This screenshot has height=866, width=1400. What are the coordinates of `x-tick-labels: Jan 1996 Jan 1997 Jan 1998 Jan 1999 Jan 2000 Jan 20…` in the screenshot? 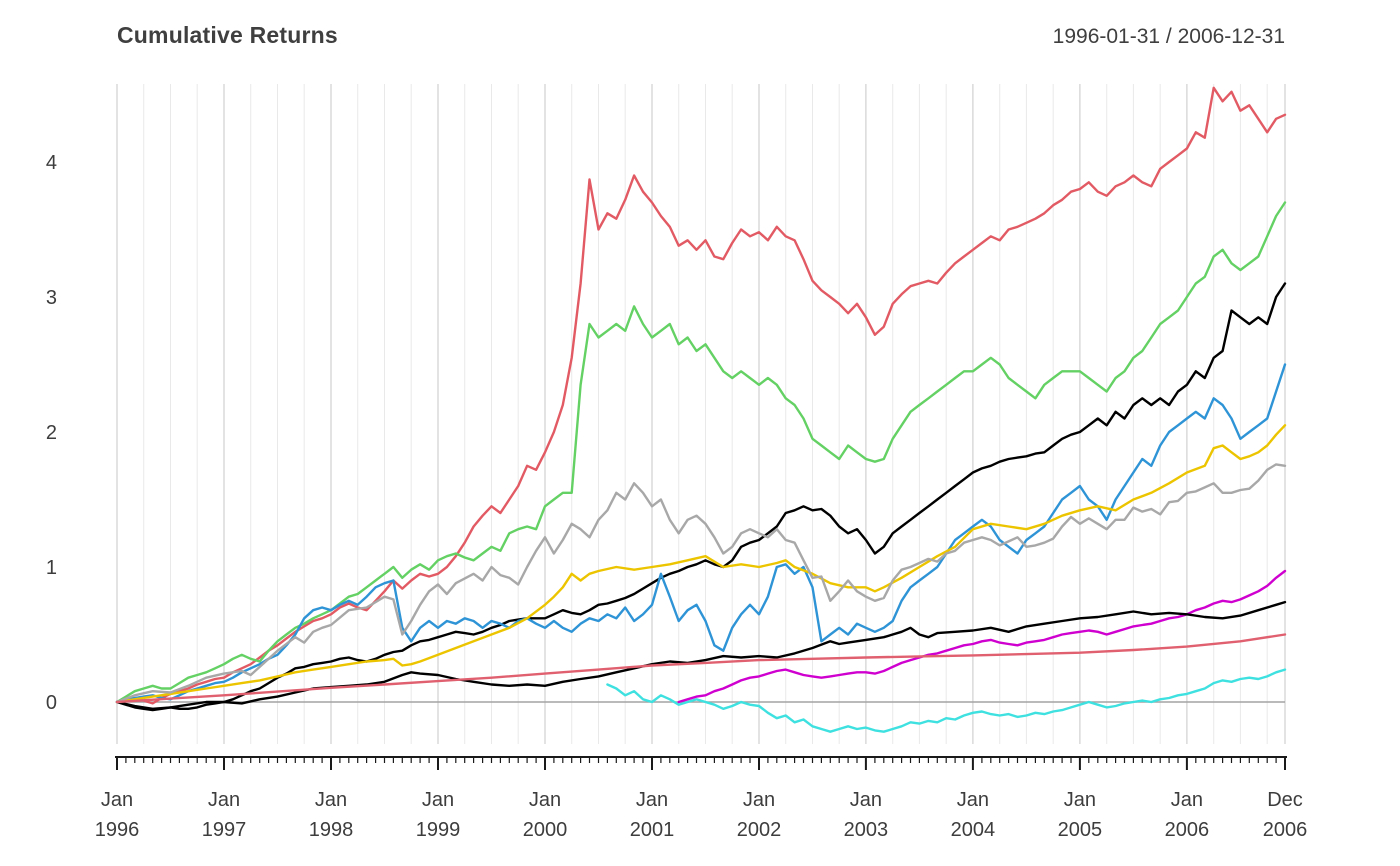 It's located at (701, 815).